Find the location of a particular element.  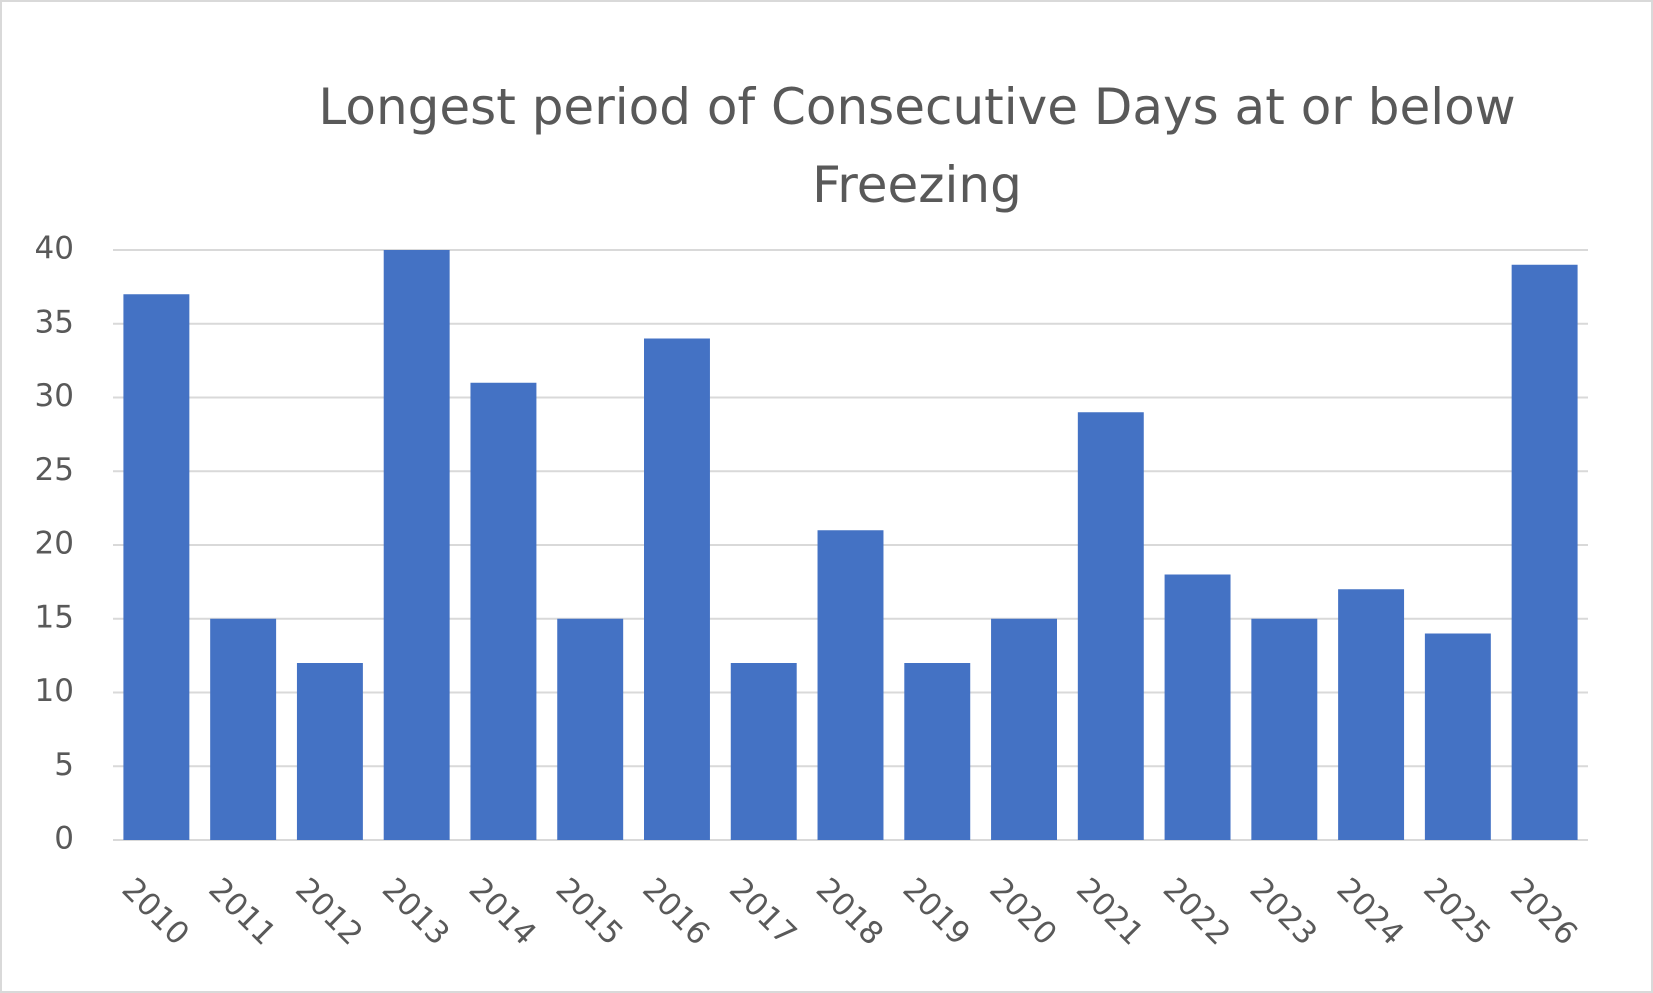

y-tick-label: 10 is located at coordinates (54, 691).